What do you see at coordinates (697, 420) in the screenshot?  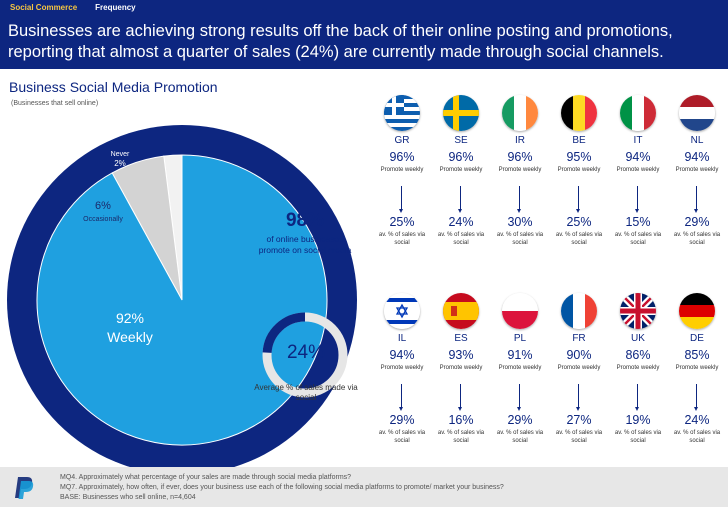 I see `sales-via-social-value: 24%` at bounding box center [697, 420].